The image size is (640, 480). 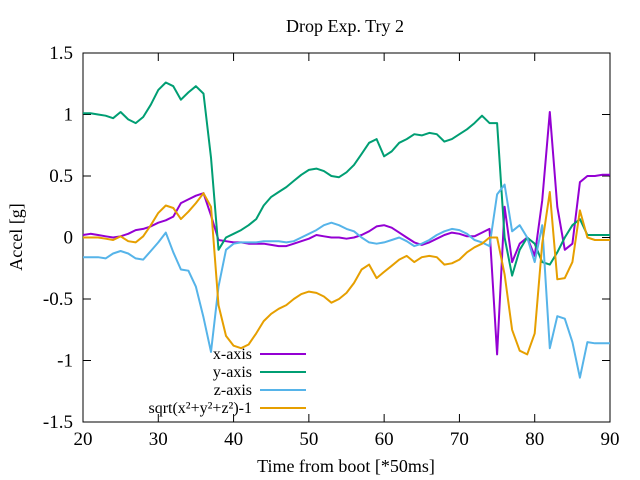 I want to click on y-axis-label: Accel [g], so click(x=16, y=236).